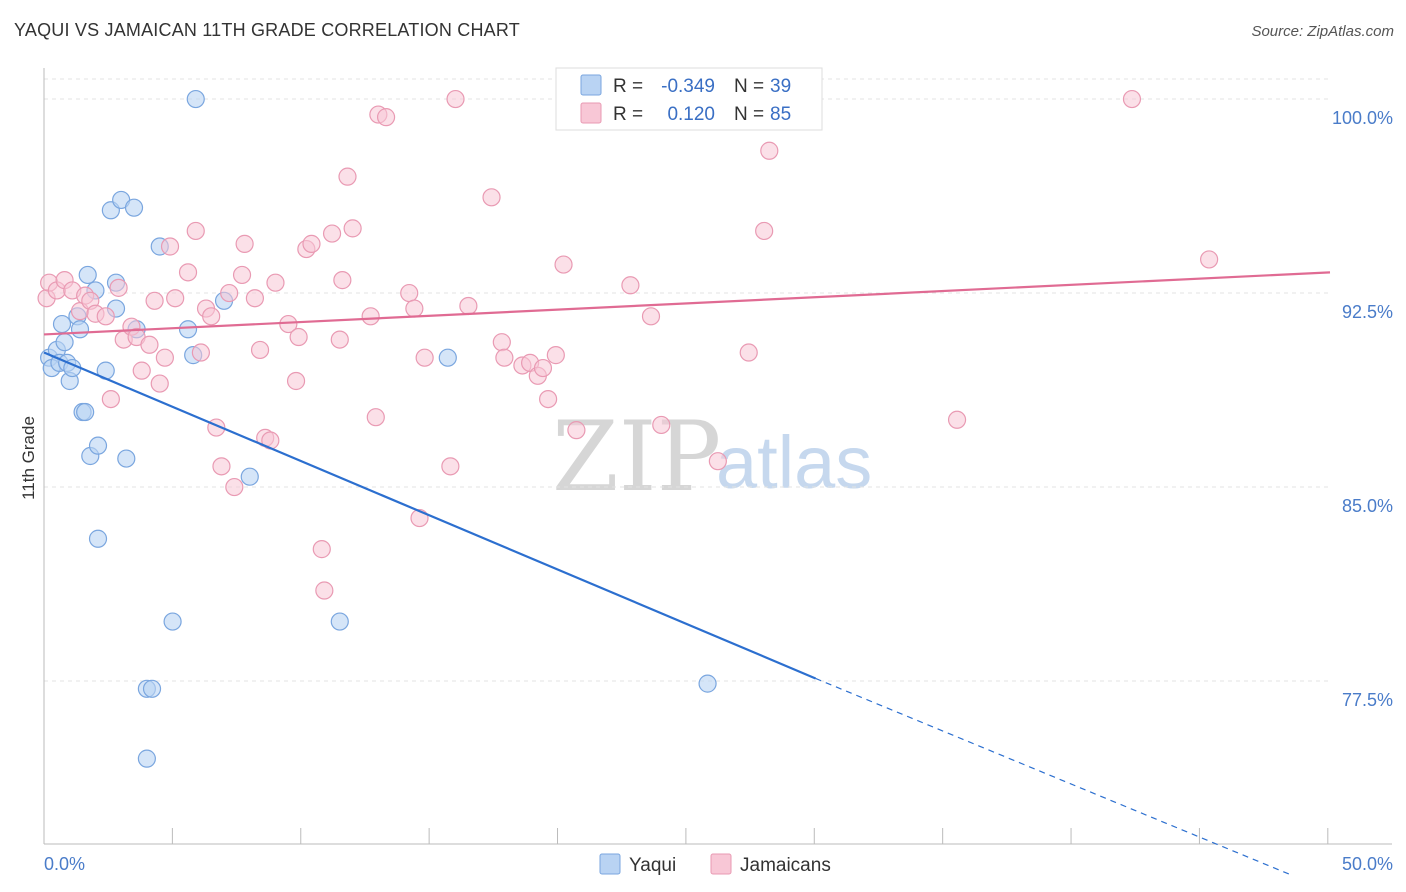 The width and height of the screenshot is (1406, 892). What do you see at coordinates (1367, 864) in the screenshot?
I see `x-tick-label: 50.0%` at bounding box center [1367, 864].